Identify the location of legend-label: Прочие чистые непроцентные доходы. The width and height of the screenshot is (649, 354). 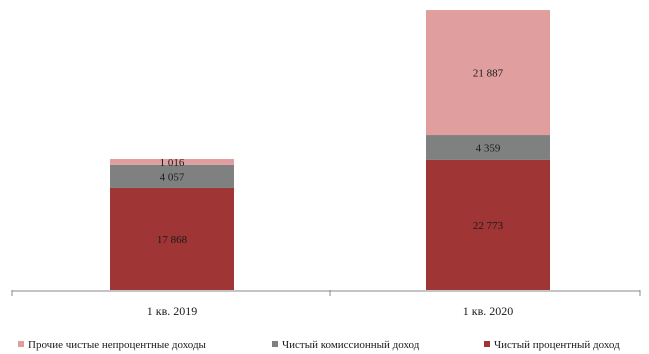
(117, 345).